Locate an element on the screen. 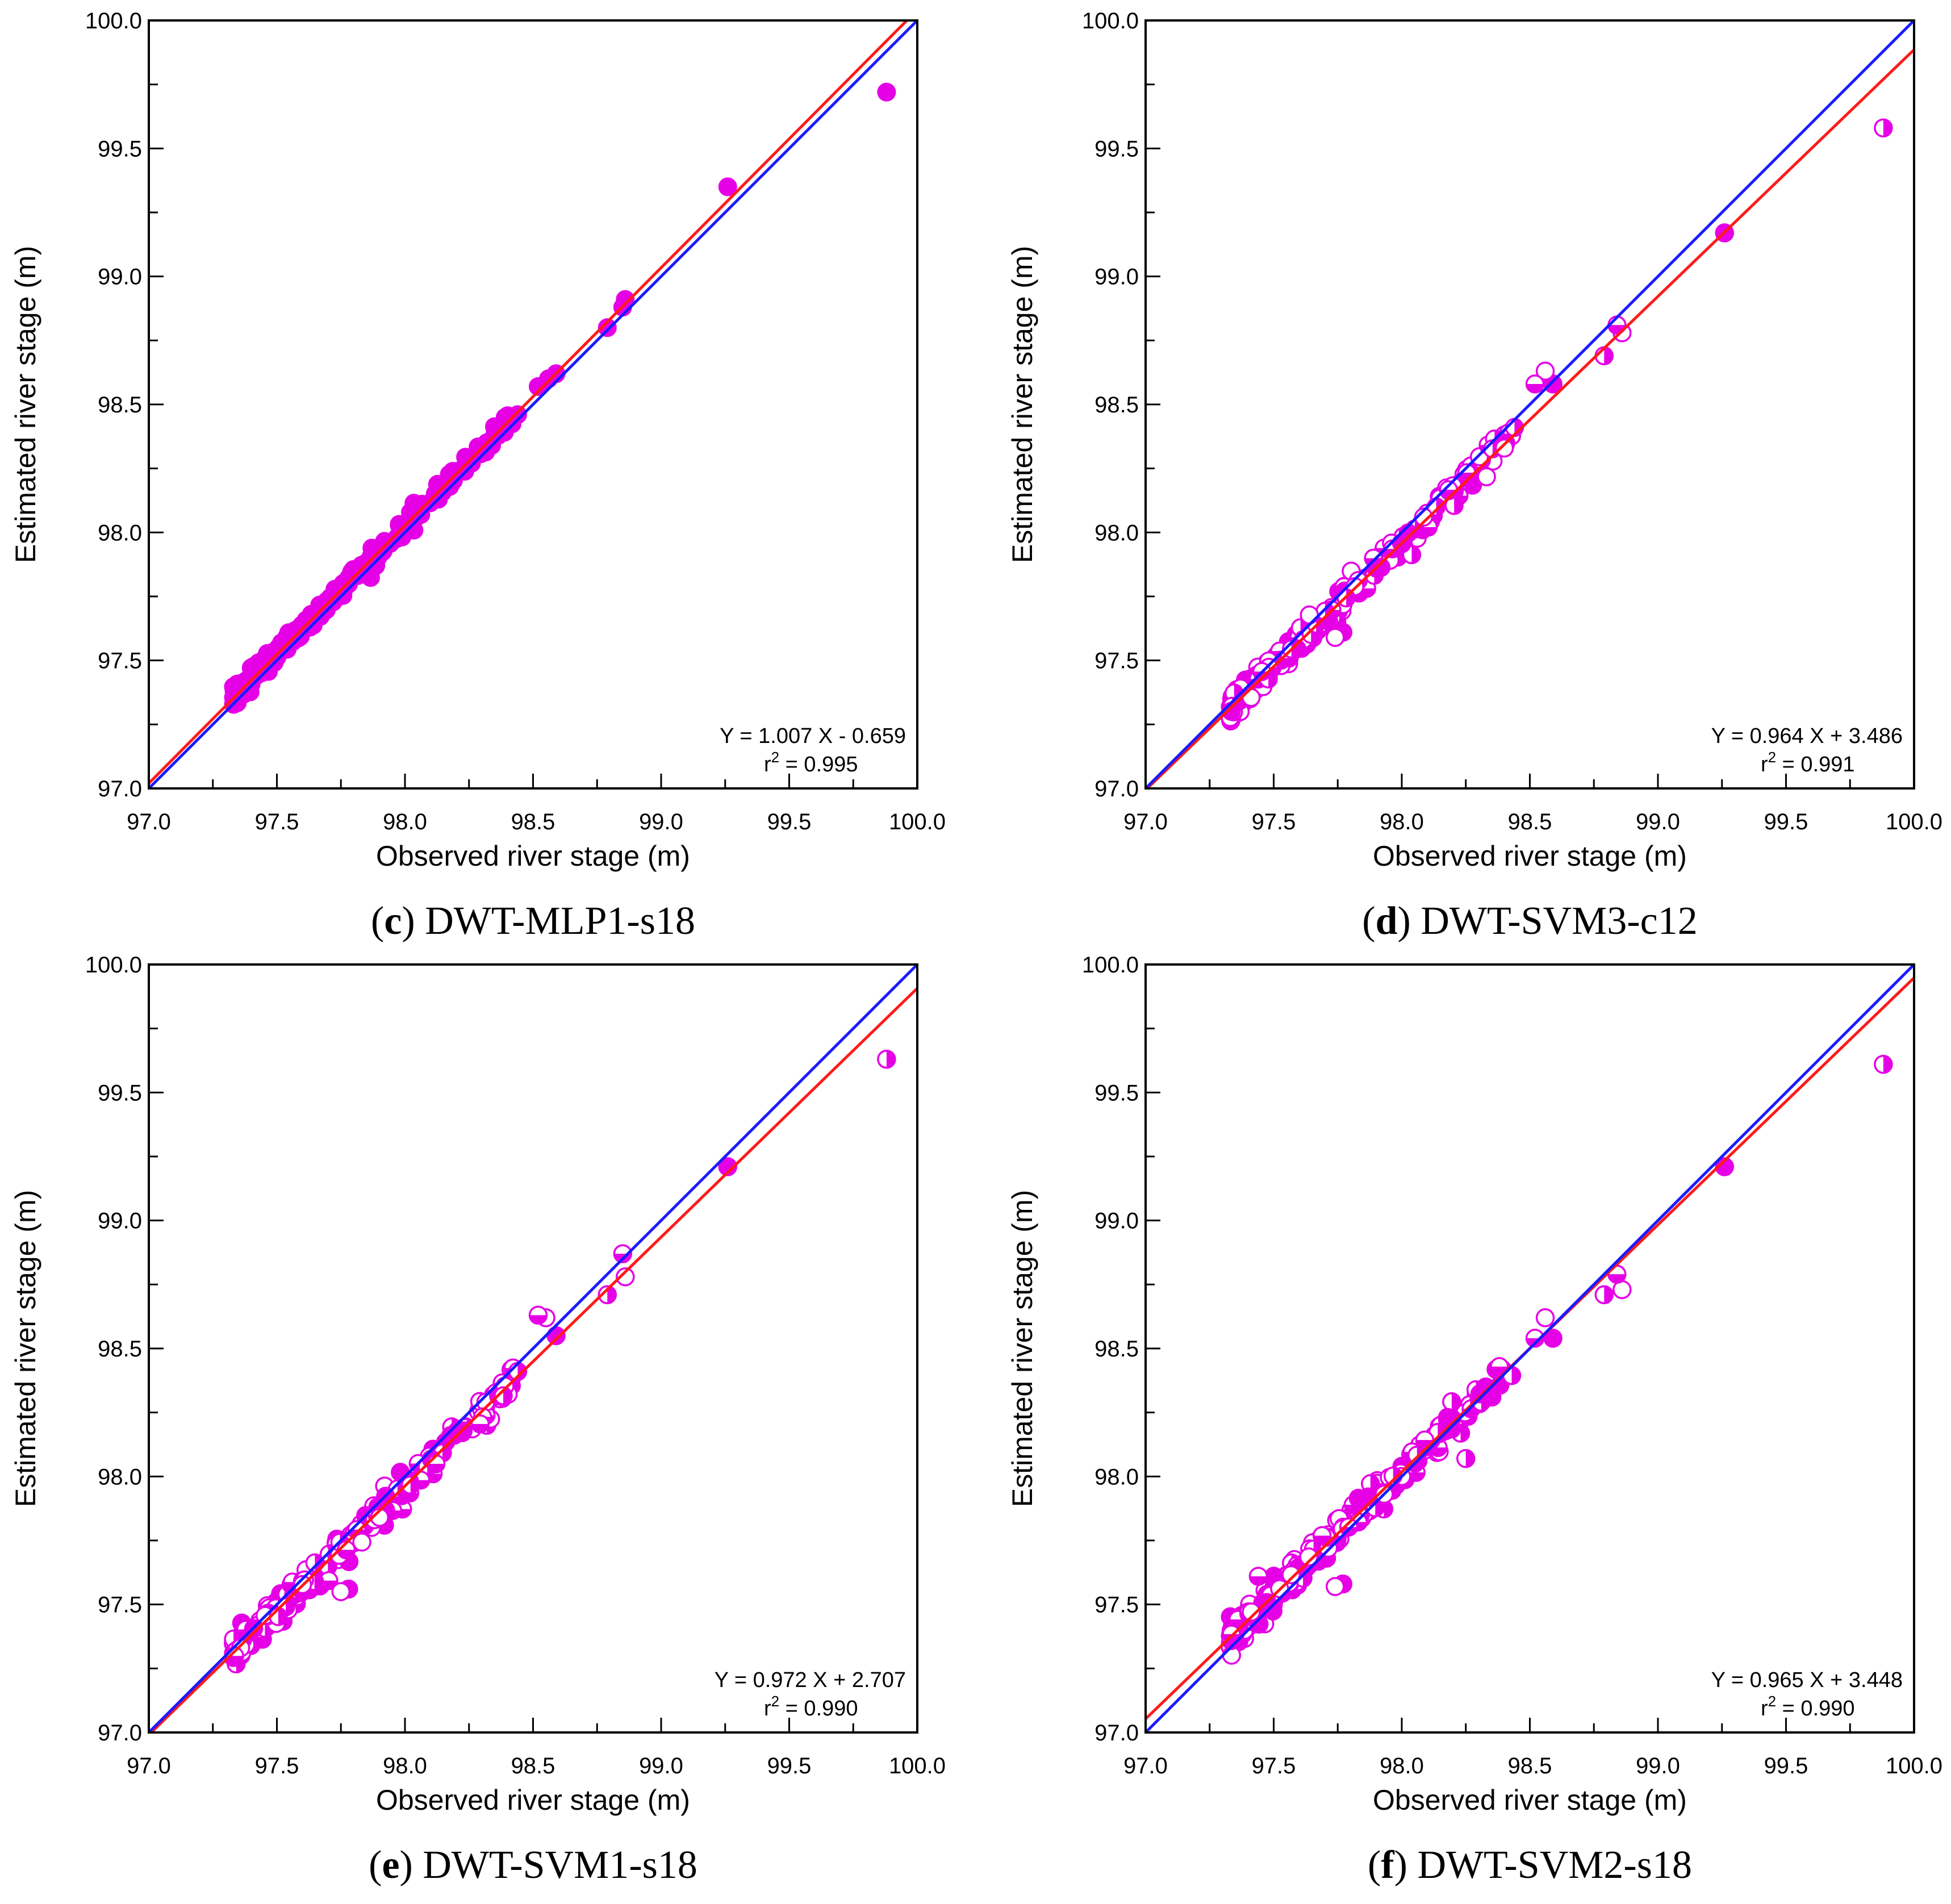 The image size is (1951, 1904). regression-equation: Y = 0.964 X + 3.486 is located at coordinates (1807, 736).